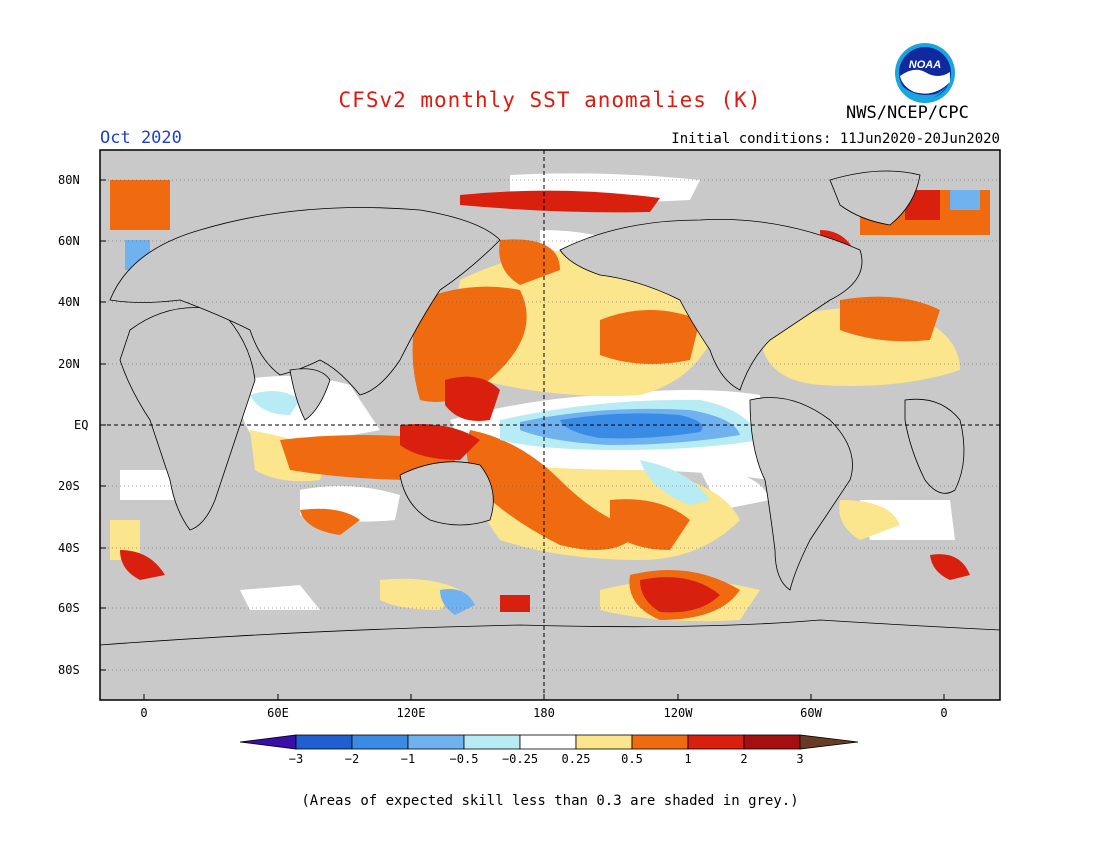  I want to click on y-tick-label: 60S, so click(69, 608).